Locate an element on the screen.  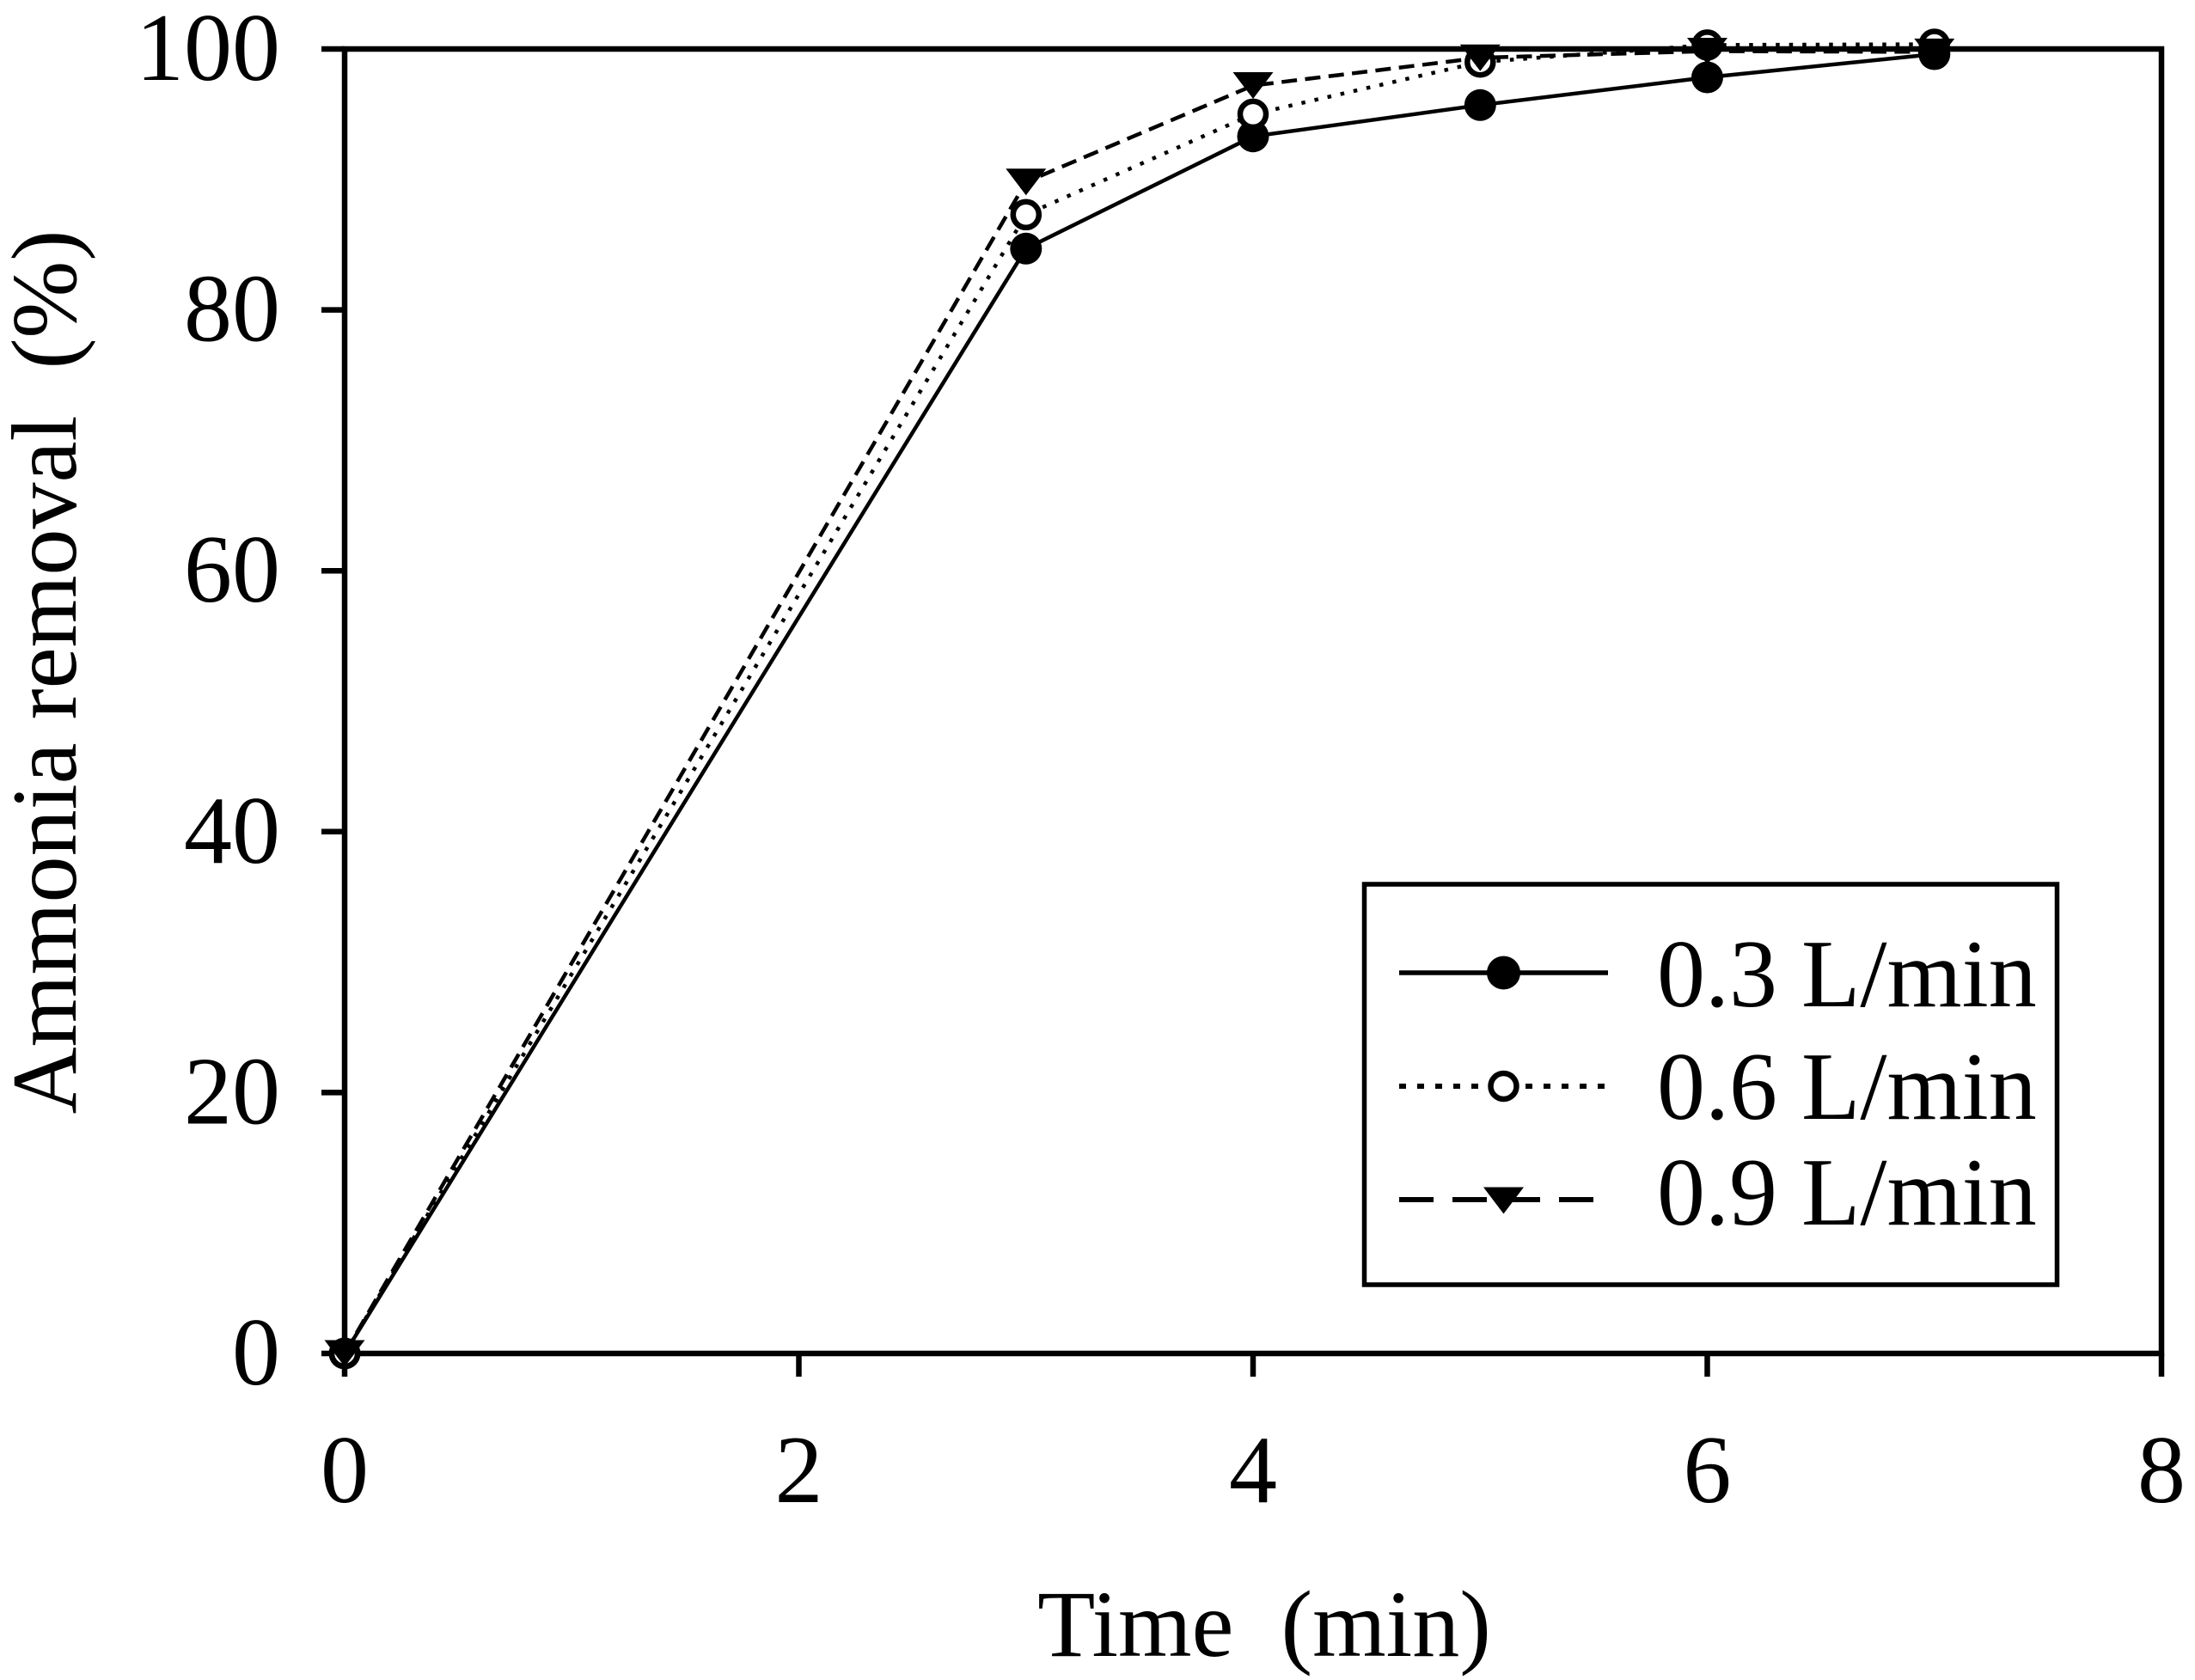
svg-text: Time (min) is located at coordinates (1264, 1625).